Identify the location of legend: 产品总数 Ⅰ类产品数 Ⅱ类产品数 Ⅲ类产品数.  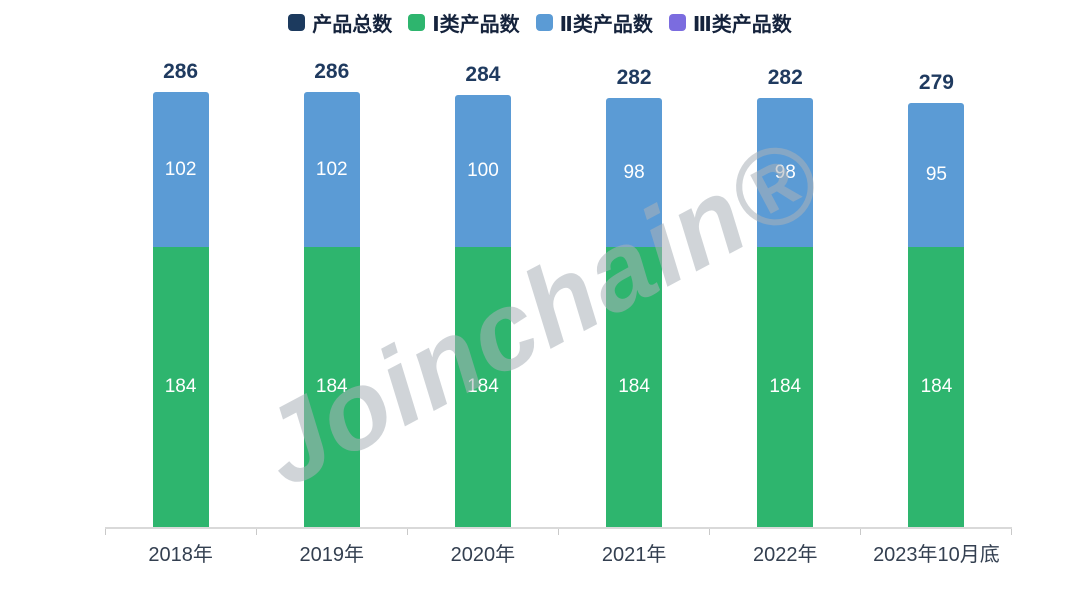
(540, 18).